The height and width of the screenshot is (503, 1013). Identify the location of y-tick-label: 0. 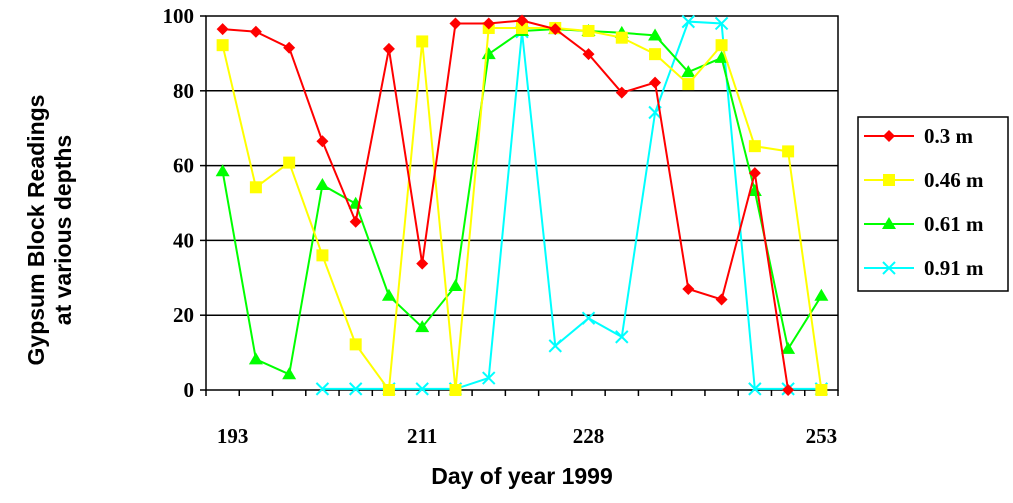
(189, 390).